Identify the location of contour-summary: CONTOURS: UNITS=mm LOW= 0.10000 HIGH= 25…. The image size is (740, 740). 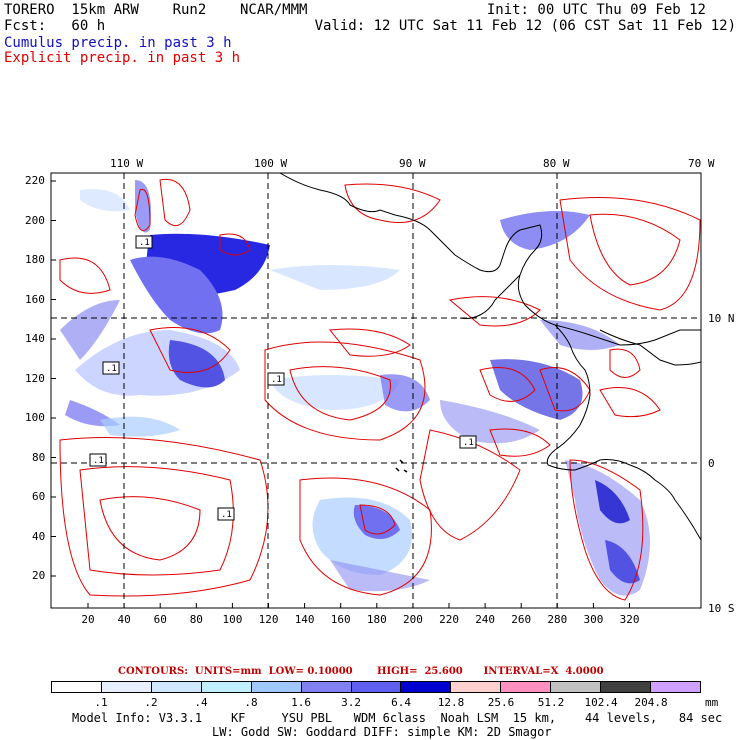
(361, 671).